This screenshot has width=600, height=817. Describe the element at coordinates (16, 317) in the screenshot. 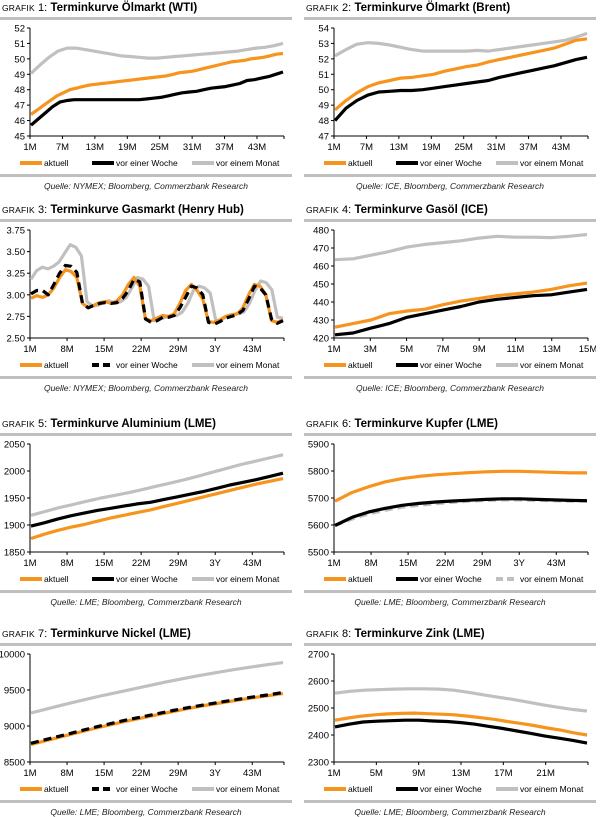

I see `y-tick-label: 2.75` at that location.